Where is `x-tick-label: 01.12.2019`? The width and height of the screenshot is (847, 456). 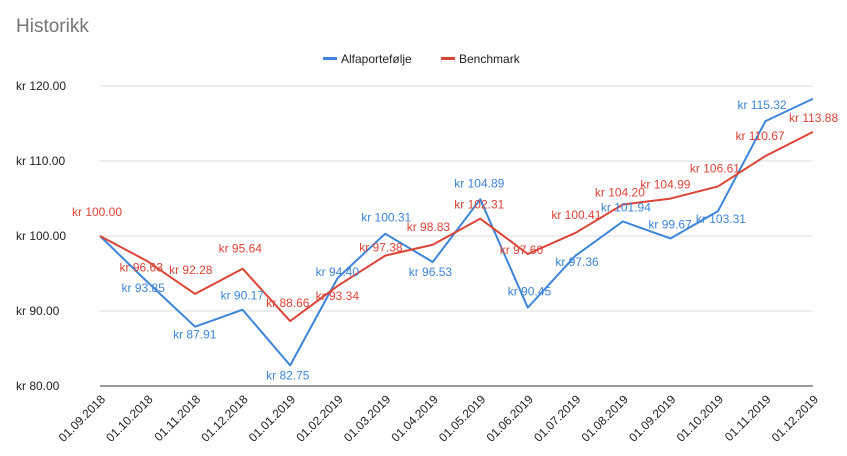
x-tick-label: 01.12.2019 is located at coordinates (795, 418).